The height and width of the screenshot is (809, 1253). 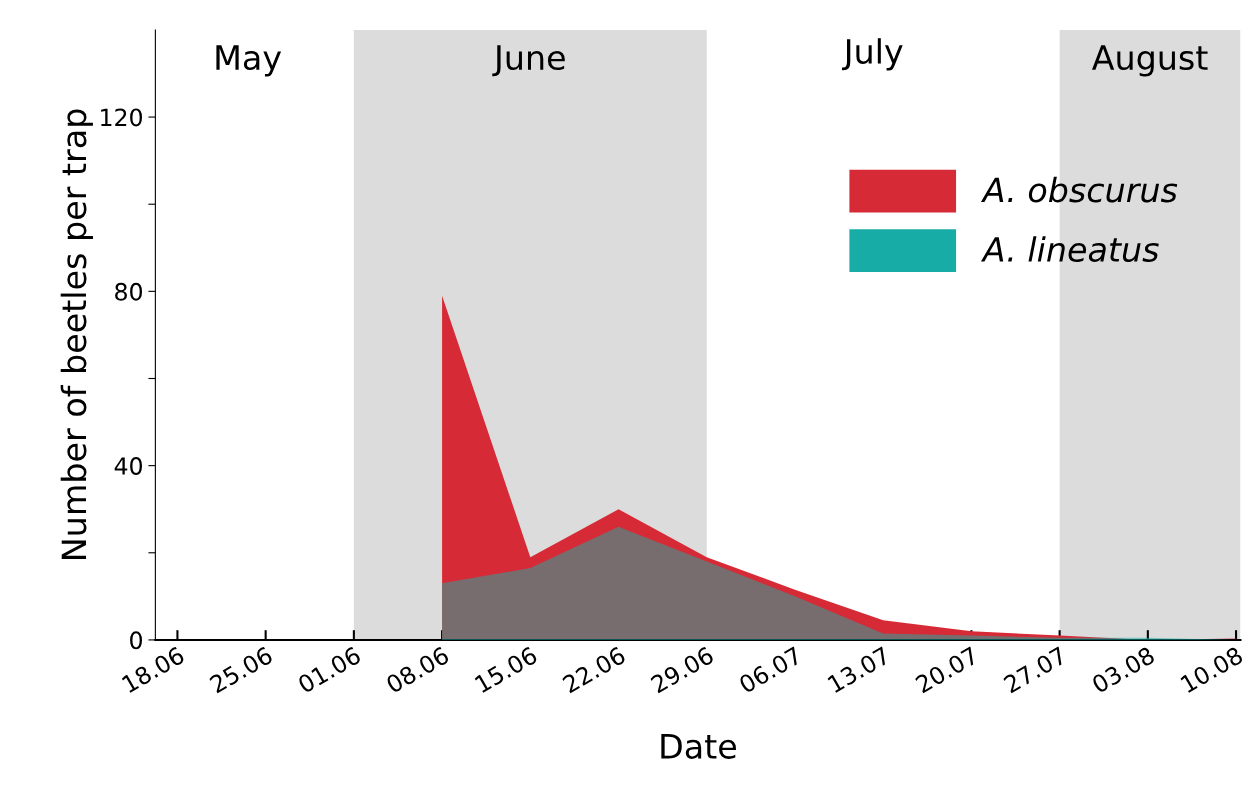 I want to click on annotation: May, so click(x=249, y=61).